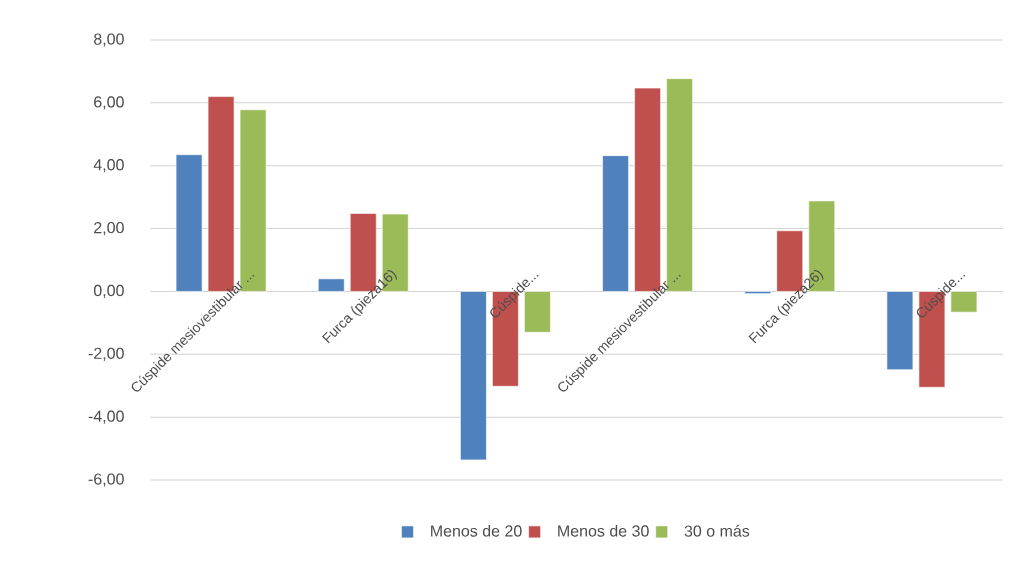  What do you see at coordinates (106, 354) in the screenshot?
I see `y-tick-label: -2,00` at bounding box center [106, 354].